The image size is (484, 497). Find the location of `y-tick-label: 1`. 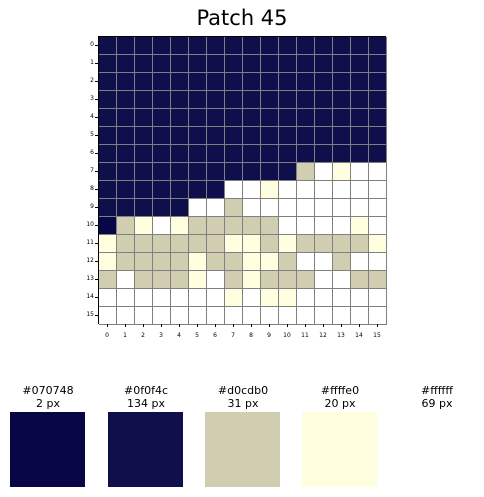

y-tick-label: 1 is located at coordinates (92, 62).